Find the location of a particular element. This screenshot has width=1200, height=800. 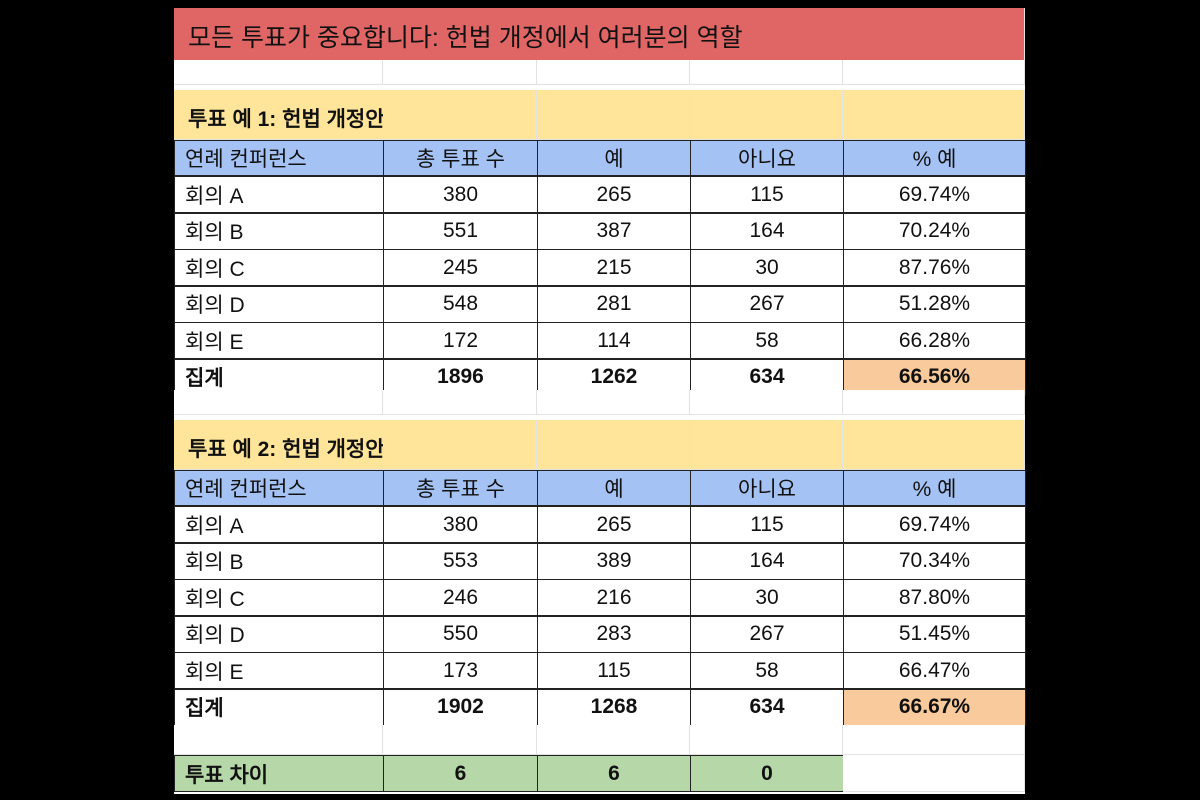

total-cell: 1902 is located at coordinates (460, 707).